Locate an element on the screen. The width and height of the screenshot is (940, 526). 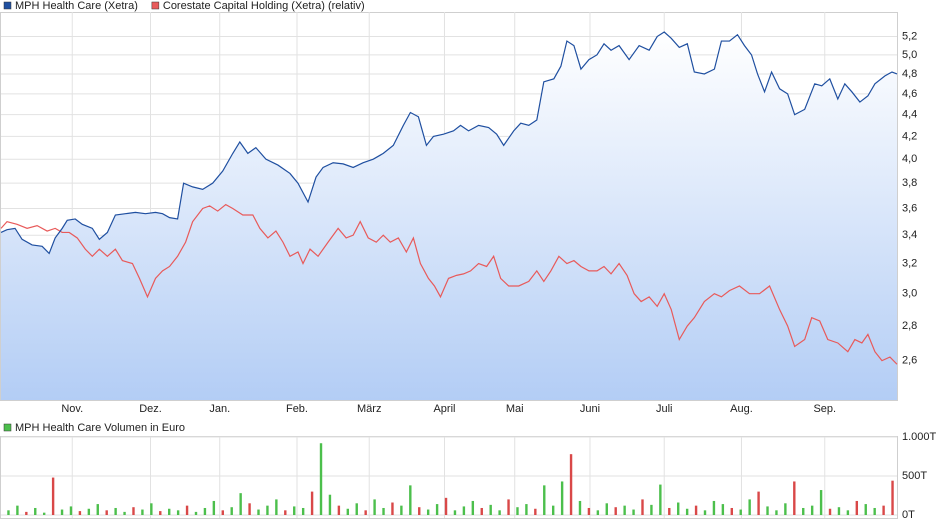
x-tick-label: Sep. is located at coordinates (824, 409).